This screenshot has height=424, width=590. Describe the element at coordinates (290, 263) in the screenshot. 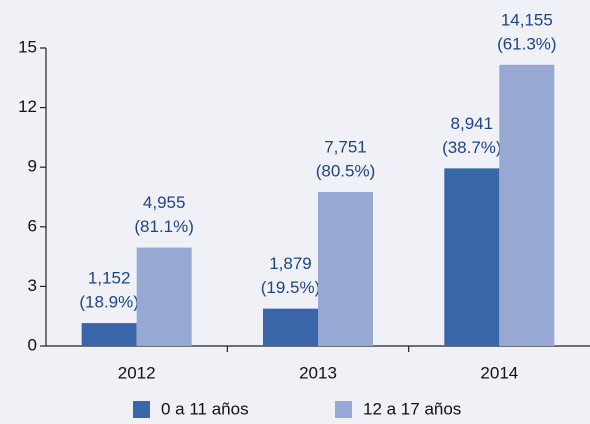

I see `value-label: 1,879` at that location.